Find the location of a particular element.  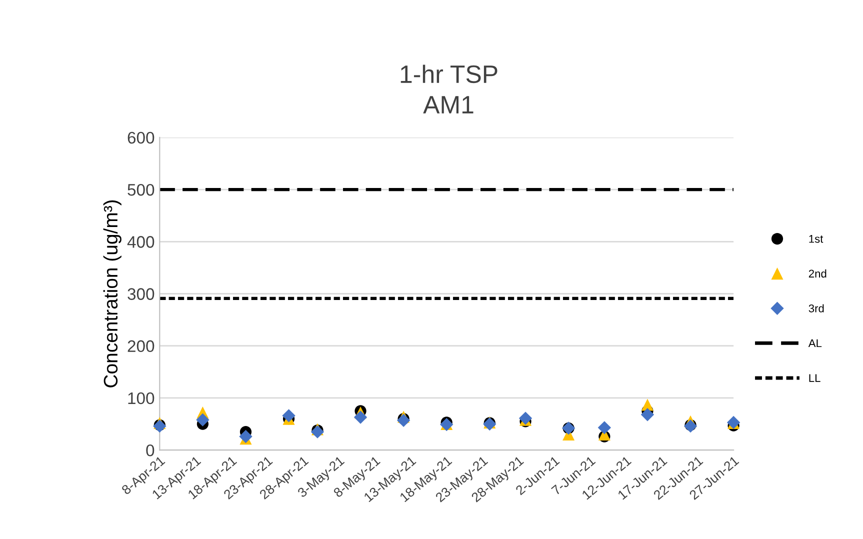

legend-label: 2nd is located at coordinates (817, 273).